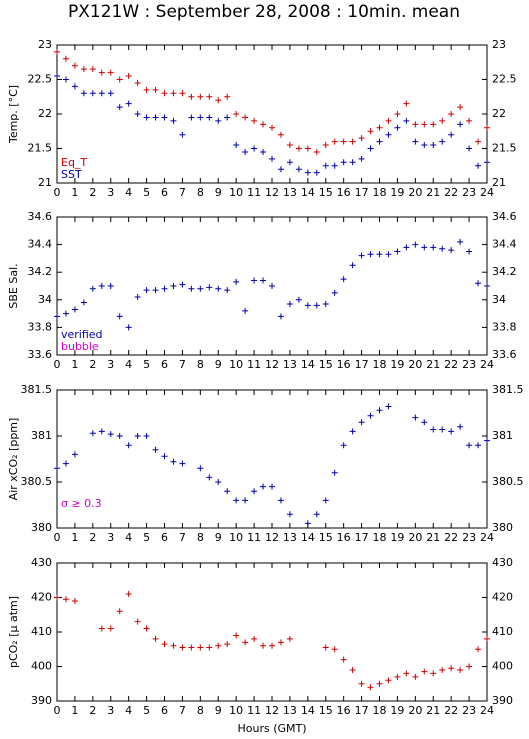  I want to click on x-tick-label: 19, so click(397, 537).